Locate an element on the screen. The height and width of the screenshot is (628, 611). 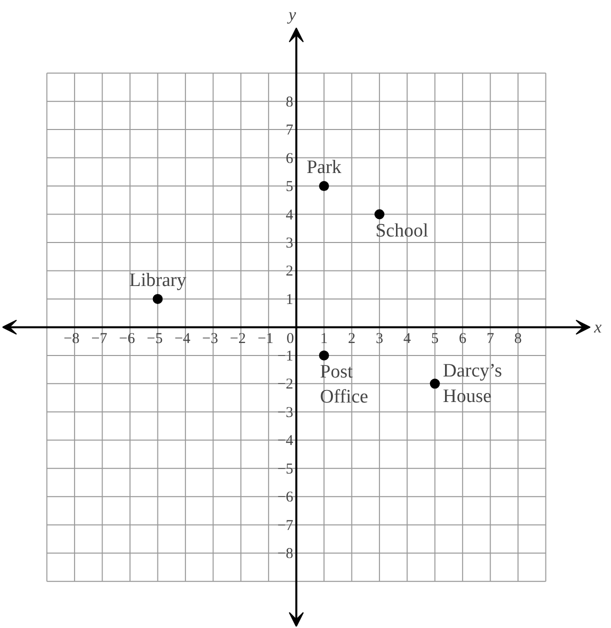
y-tick-label: −1 is located at coordinates (285, 356).